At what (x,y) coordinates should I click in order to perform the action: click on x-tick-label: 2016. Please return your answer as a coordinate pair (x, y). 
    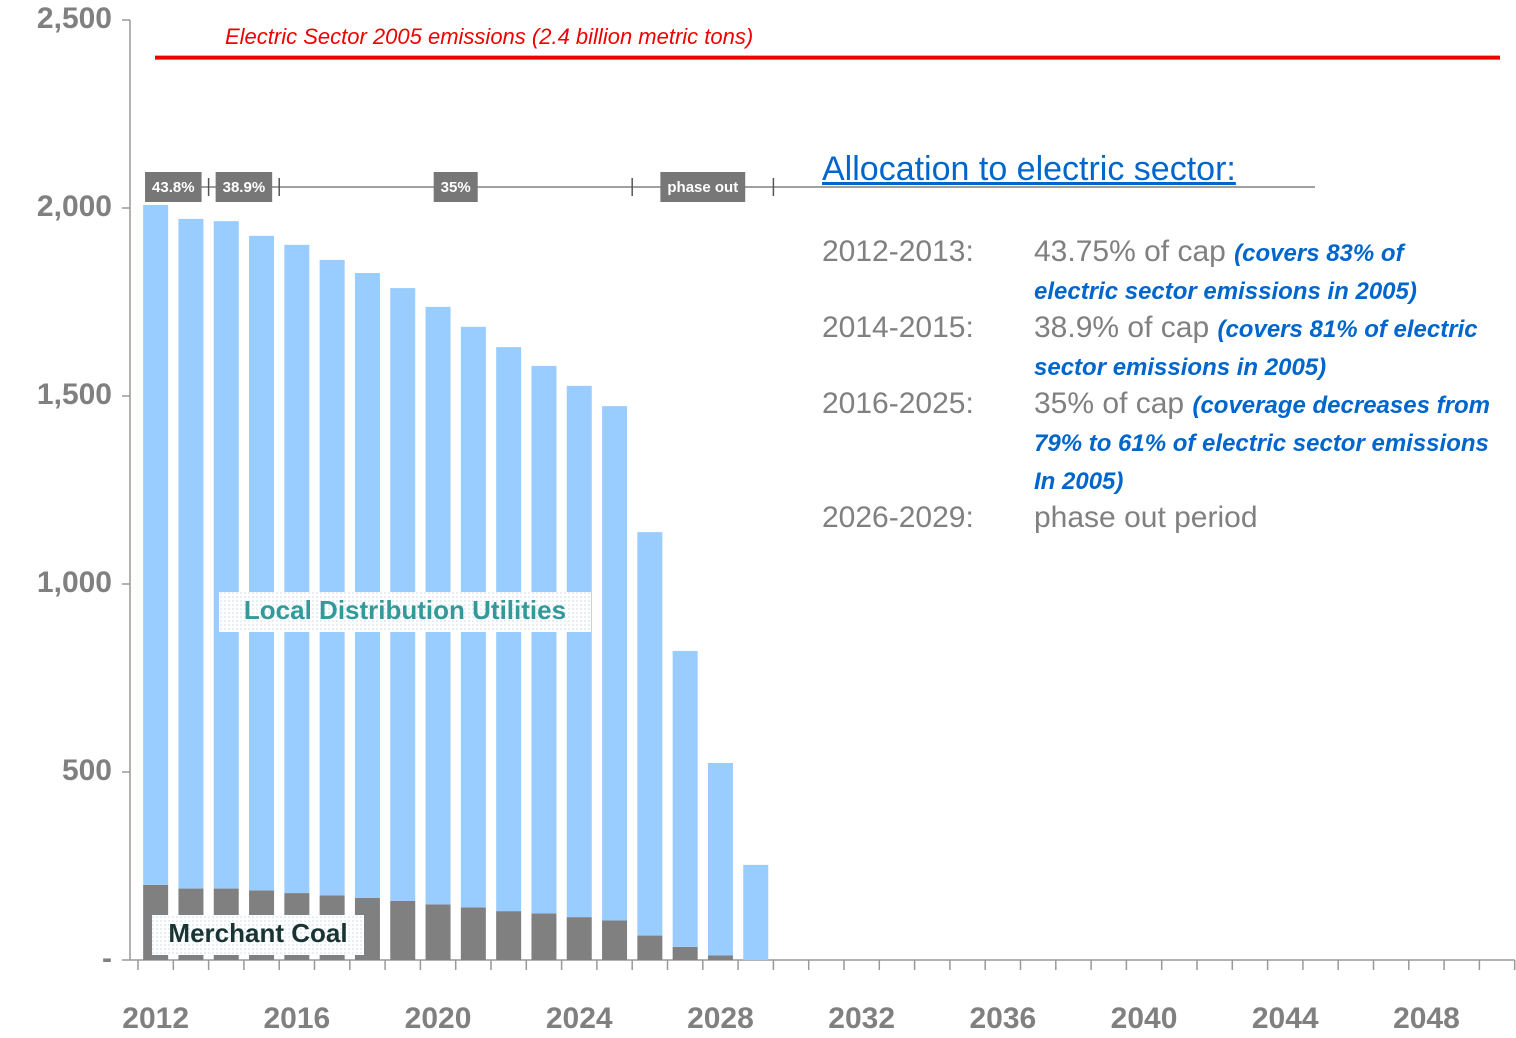
    Looking at the image, I should click on (296, 1018).